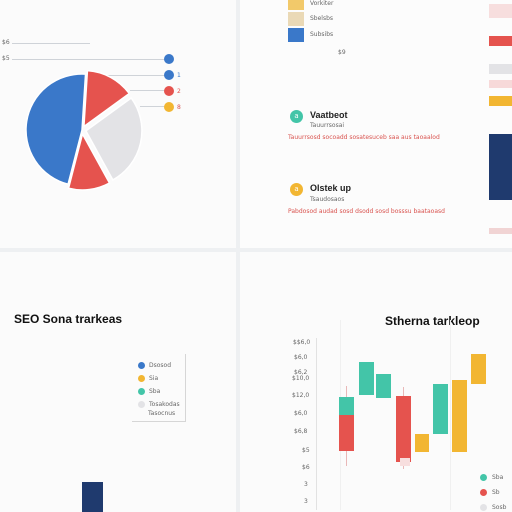 This screenshot has width=512, height=512. I want to click on y-tick: $5, so click(306, 450).